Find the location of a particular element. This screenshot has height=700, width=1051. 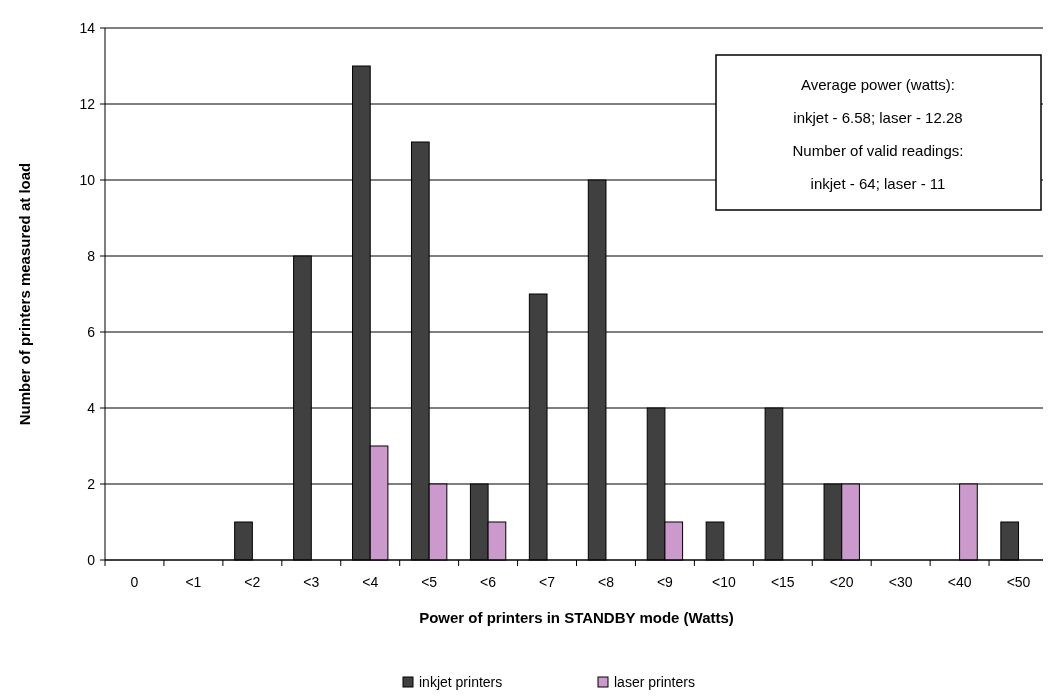

legend-label: laser printers is located at coordinates (654, 682).